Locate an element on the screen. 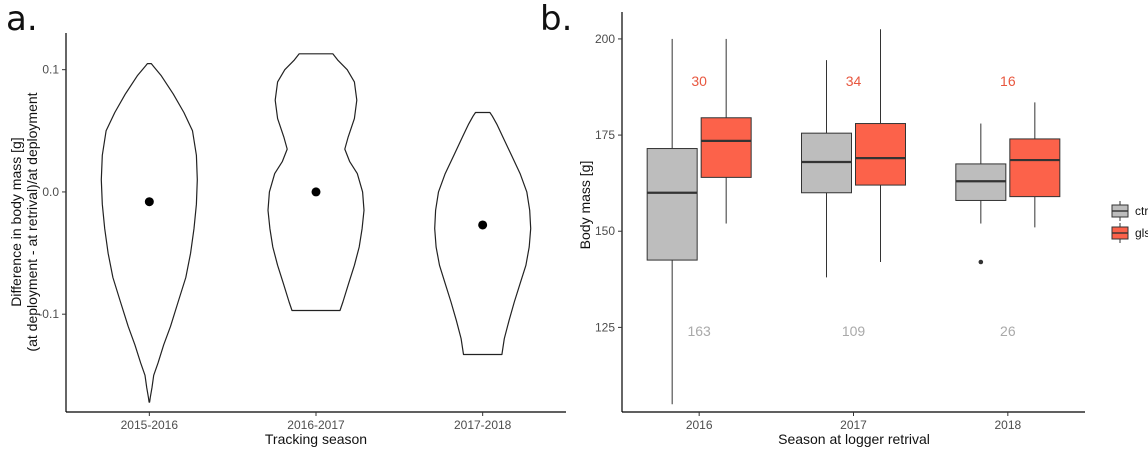 The height and width of the screenshot is (450, 1148). panel-b-ctrl-box is located at coordinates (672, 204).